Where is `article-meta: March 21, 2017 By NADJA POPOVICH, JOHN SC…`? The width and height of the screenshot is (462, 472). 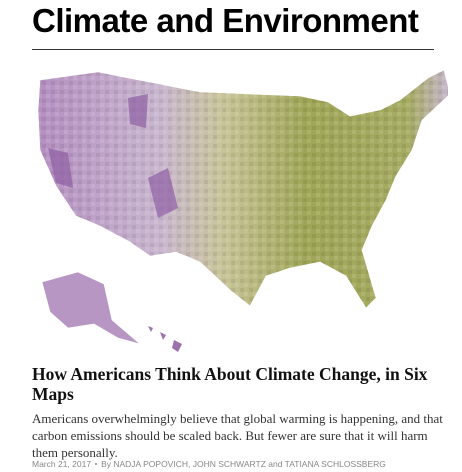 article-meta: March 21, 2017 By NADJA POPOVICH, JOHN SC… is located at coordinates (209, 464).